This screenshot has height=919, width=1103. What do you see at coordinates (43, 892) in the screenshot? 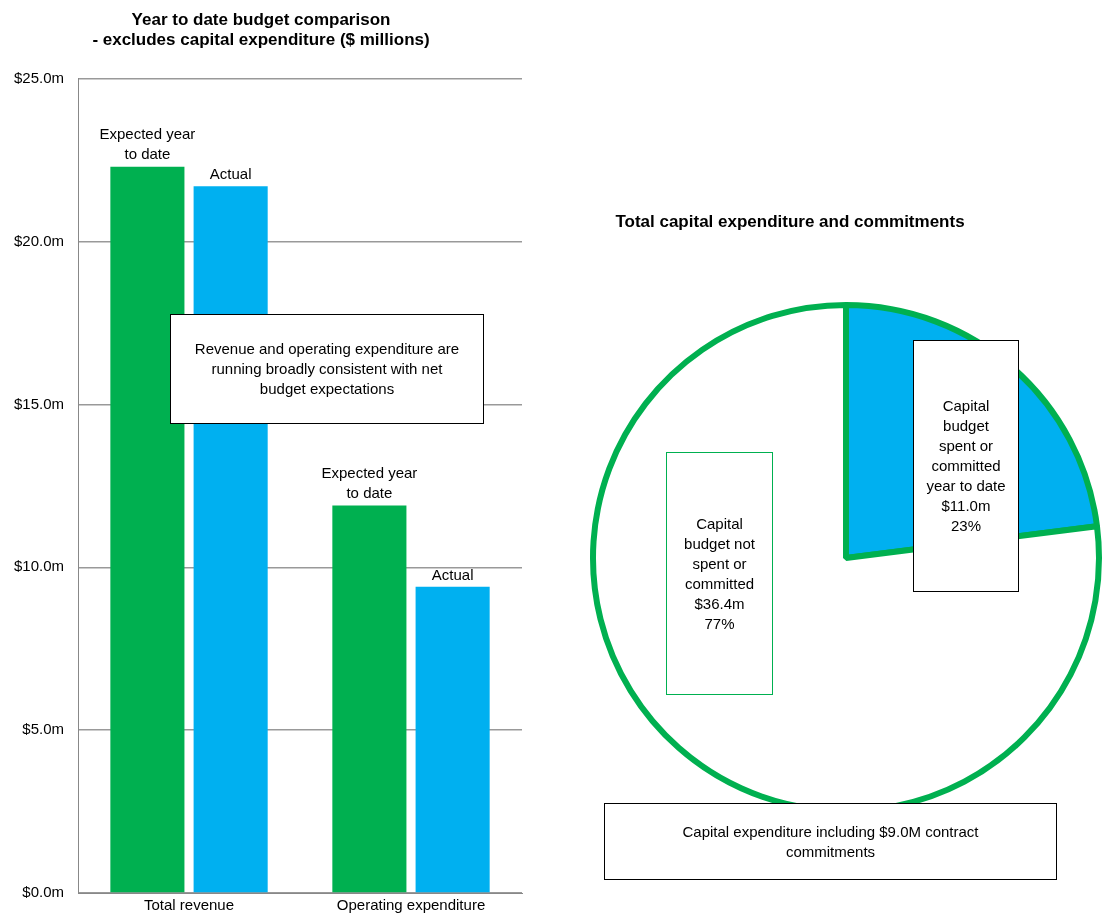
I see `y-tick-label: $0.0m` at bounding box center [43, 892].